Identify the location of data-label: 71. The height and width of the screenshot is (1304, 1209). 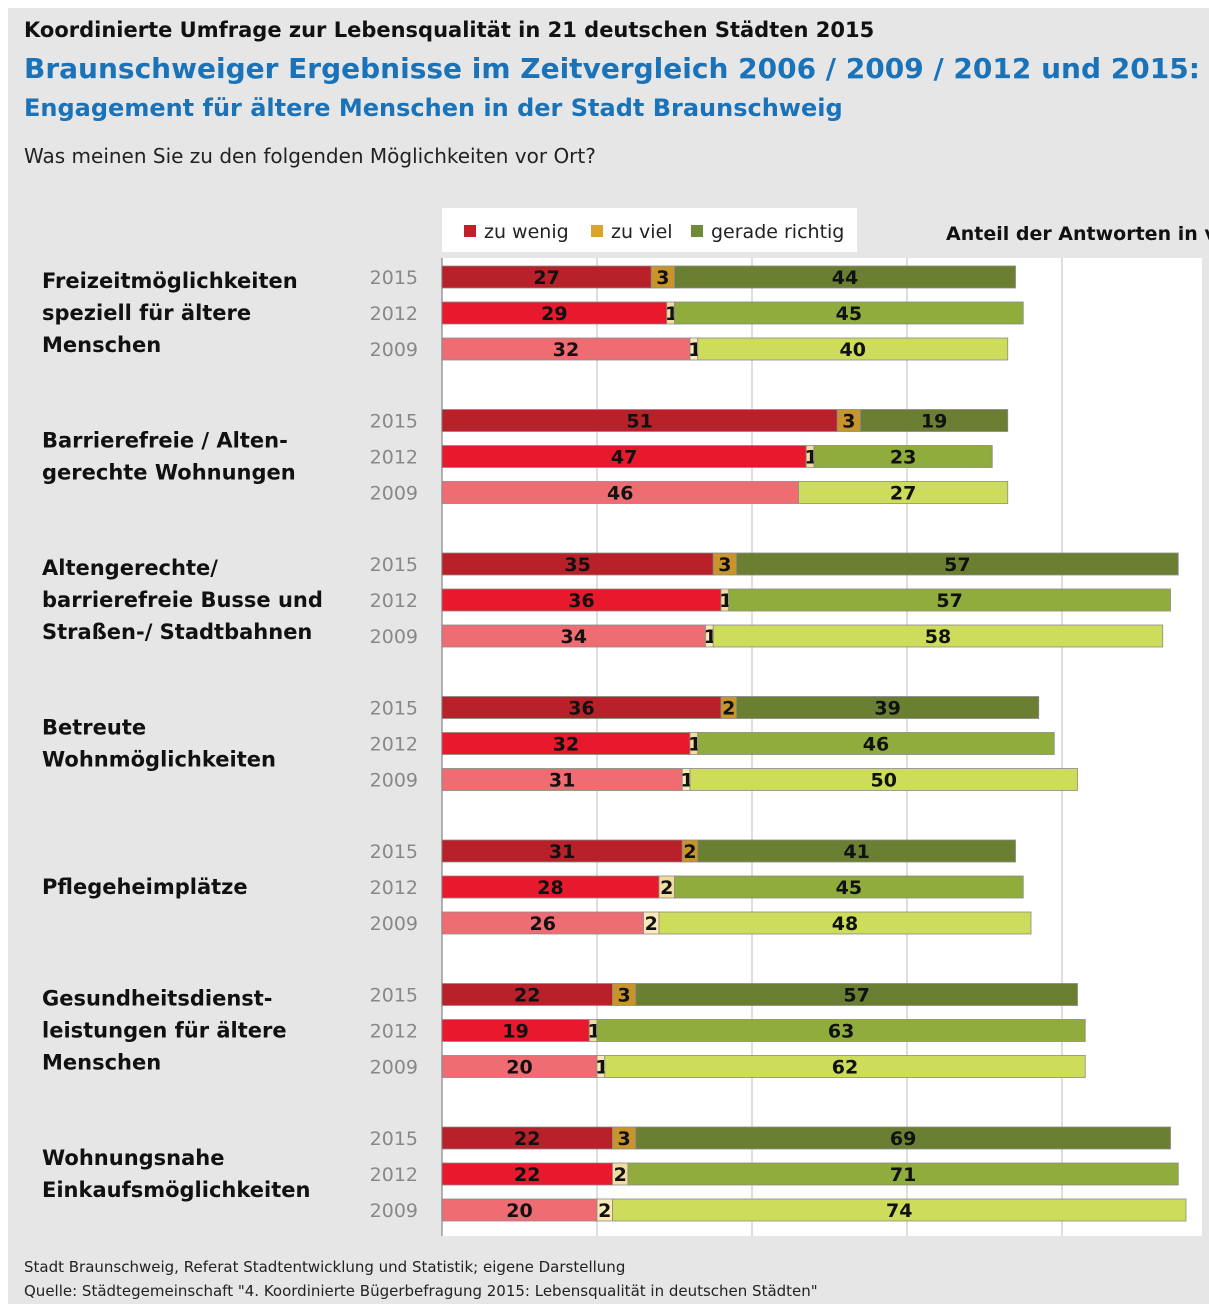
(903, 1175).